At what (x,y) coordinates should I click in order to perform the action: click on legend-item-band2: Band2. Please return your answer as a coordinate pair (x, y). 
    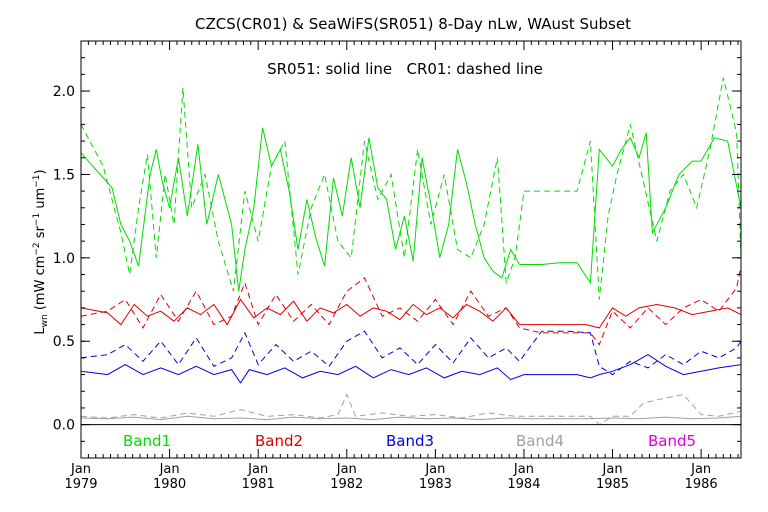
    Looking at the image, I should click on (279, 441).